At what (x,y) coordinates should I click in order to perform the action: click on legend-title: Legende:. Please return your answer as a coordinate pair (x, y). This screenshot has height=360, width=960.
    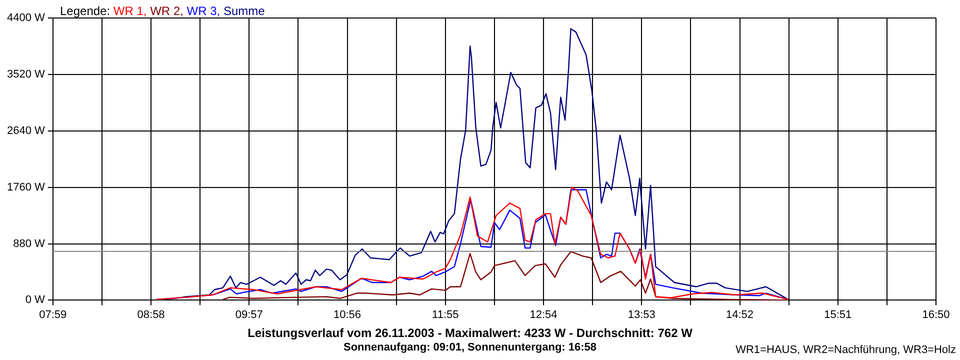
    Looking at the image, I should click on (86, 11).